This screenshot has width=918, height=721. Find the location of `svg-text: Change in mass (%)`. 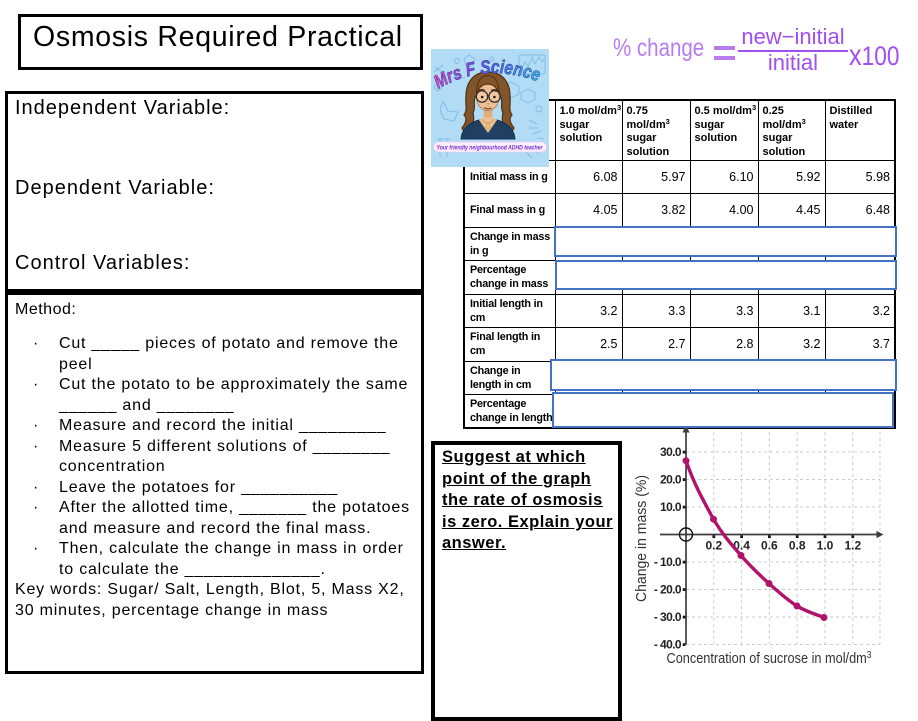

svg-text: Change in mass (%) is located at coordinates (641, 538).